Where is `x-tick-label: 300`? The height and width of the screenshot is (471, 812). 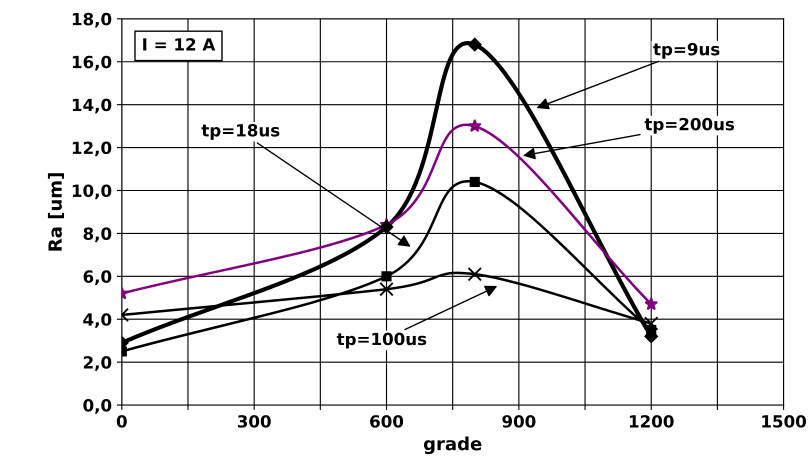 x-tick-label: 300 is located at coordinates (254, 421).